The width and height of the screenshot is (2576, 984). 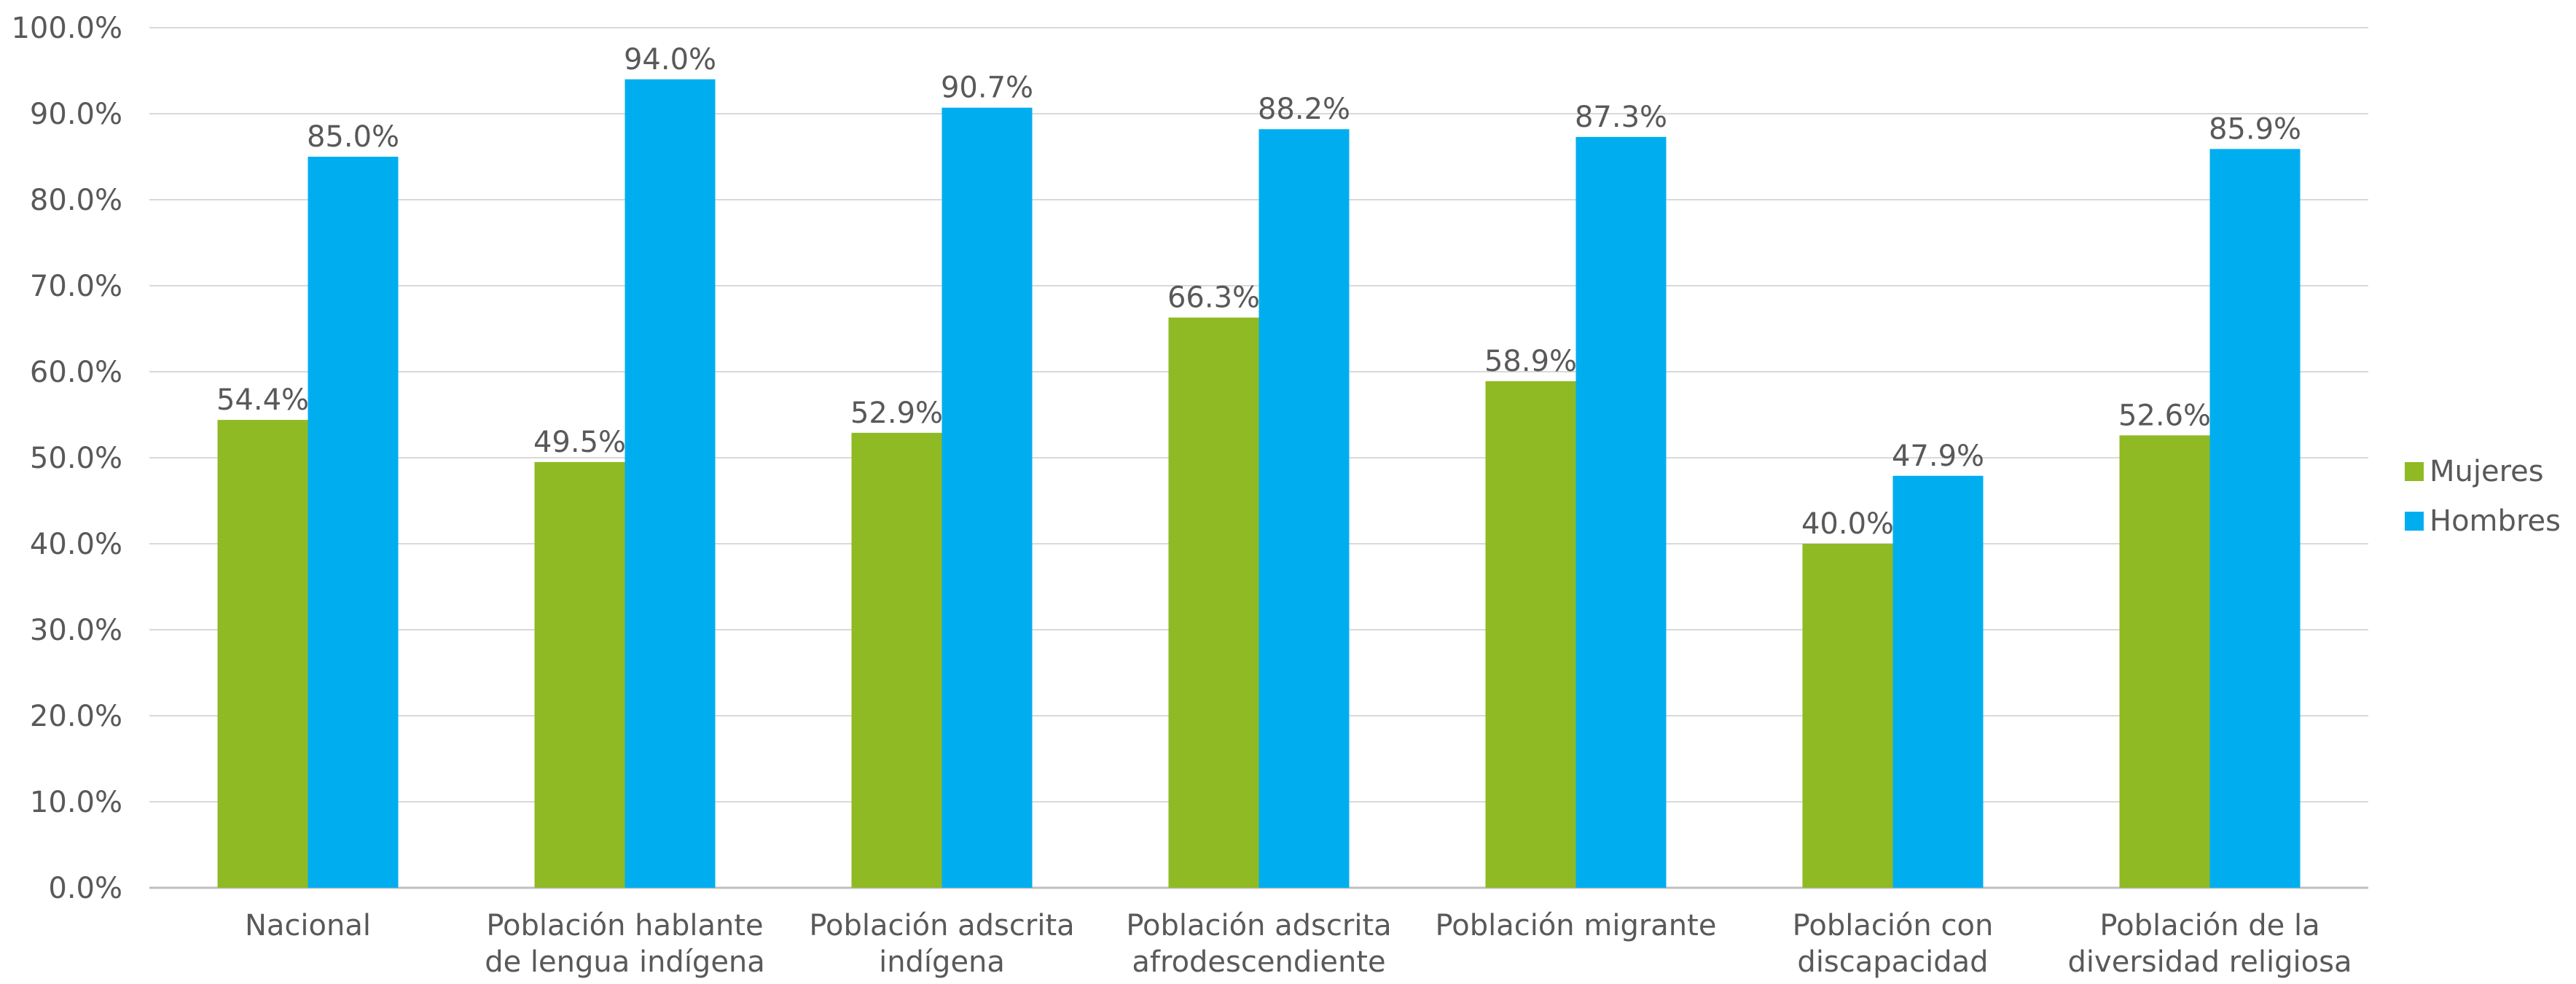 I want to click on y-tick-label: 20.0%, so click(x=76, y=717).